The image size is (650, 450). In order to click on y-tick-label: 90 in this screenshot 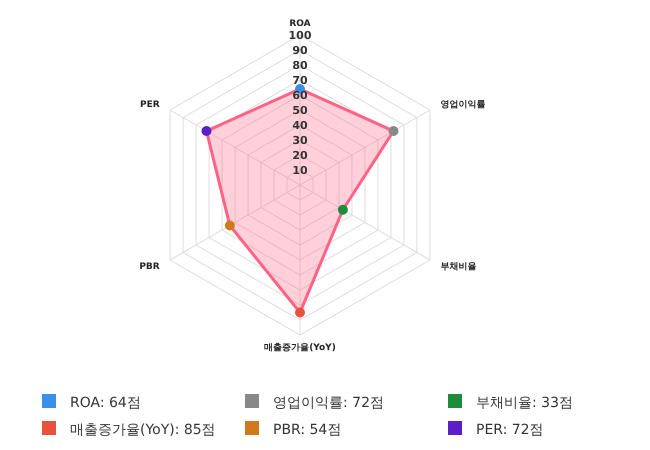, I will do `click(300, 50)`.